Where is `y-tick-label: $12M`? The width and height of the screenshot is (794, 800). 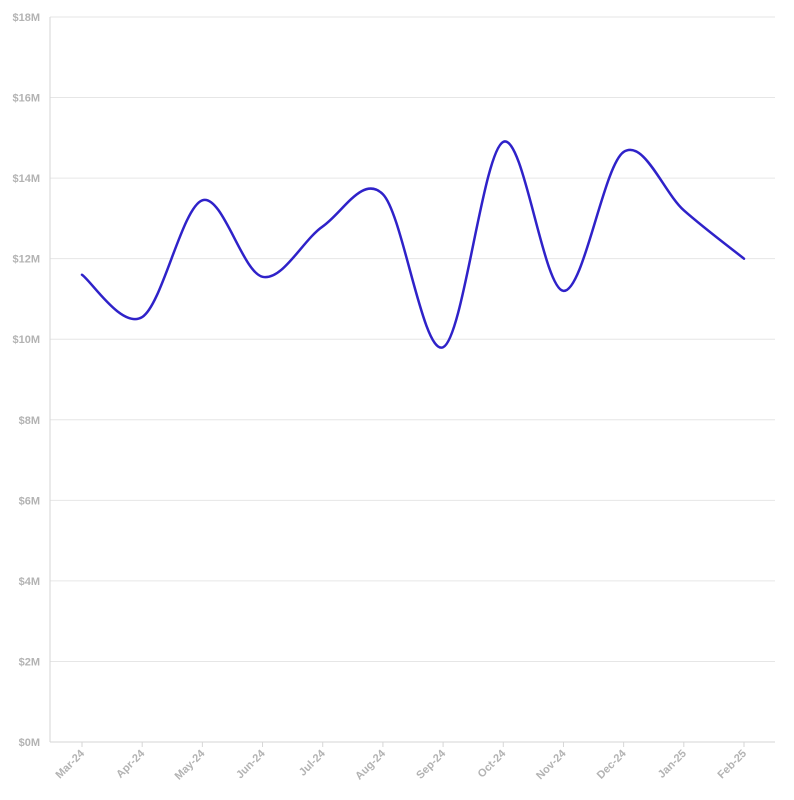
y-tick-label: $12M is located at coordinates (26, 260).